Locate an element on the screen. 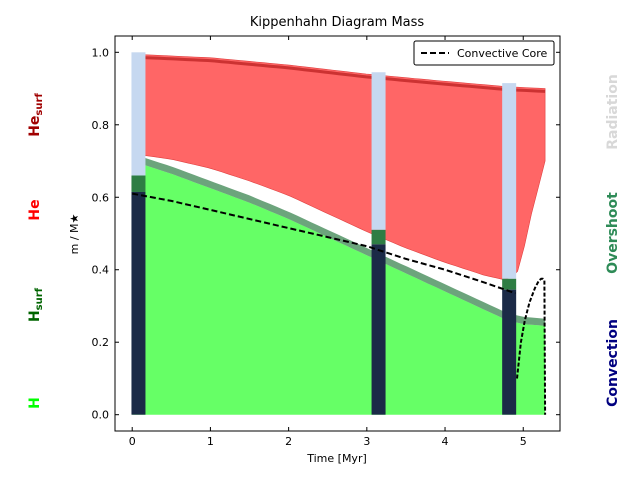 This screenshot has height=480, width=640. x-tick-label: 3 is located at coordinates (366, 441).